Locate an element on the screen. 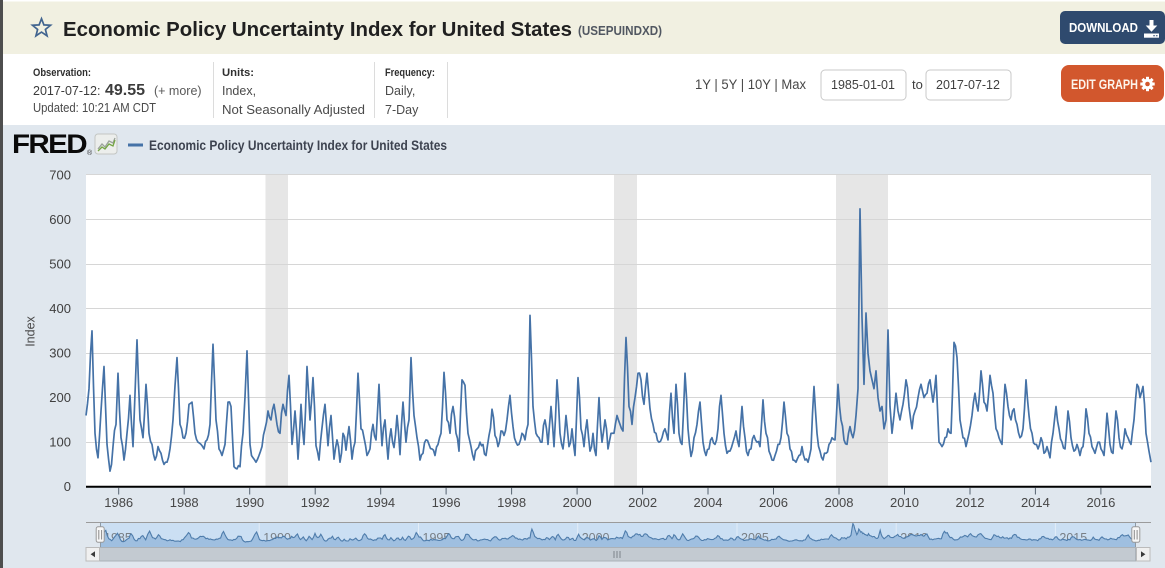 The image size is (1165, 568). svg-text: Frequency: is located at coordinates (410, 73).